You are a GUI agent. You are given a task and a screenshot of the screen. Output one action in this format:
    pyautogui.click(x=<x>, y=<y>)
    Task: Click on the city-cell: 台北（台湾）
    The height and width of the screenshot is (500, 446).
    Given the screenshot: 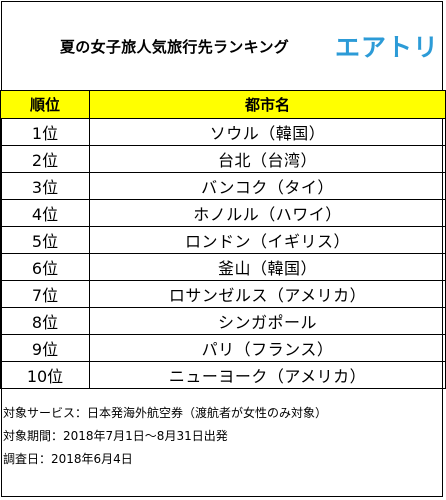 What is the action you would take?
    pyautogui.click(x=267, y=159)
    